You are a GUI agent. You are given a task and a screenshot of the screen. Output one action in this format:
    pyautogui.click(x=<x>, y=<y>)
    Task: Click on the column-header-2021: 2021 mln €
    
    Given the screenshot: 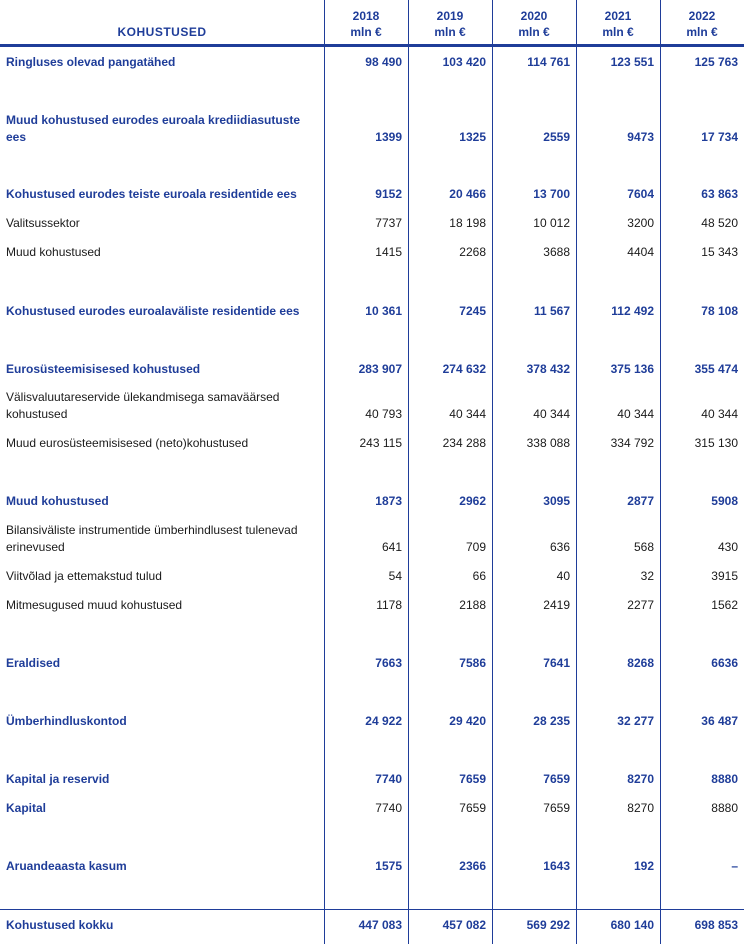 What is the action you would take?
    pyautogui.click(x=618, y=24)
    